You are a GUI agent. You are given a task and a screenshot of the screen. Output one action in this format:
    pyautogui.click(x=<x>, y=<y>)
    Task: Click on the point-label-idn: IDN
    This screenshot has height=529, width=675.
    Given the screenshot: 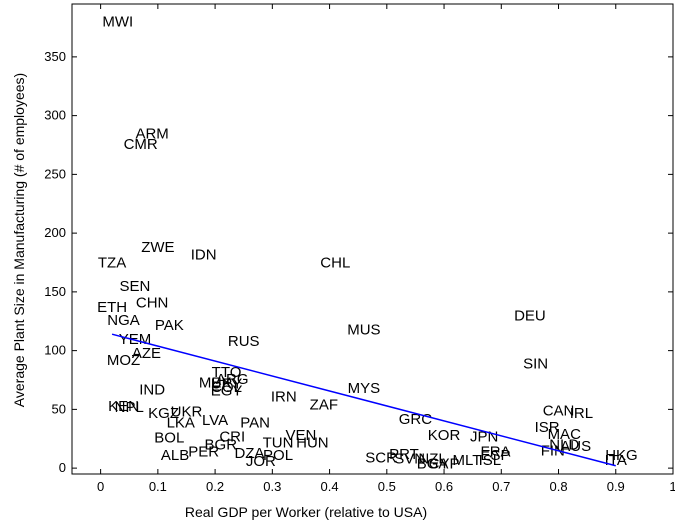 What is the action you would take?
    pyautogui.click(x=204, y=254)
    